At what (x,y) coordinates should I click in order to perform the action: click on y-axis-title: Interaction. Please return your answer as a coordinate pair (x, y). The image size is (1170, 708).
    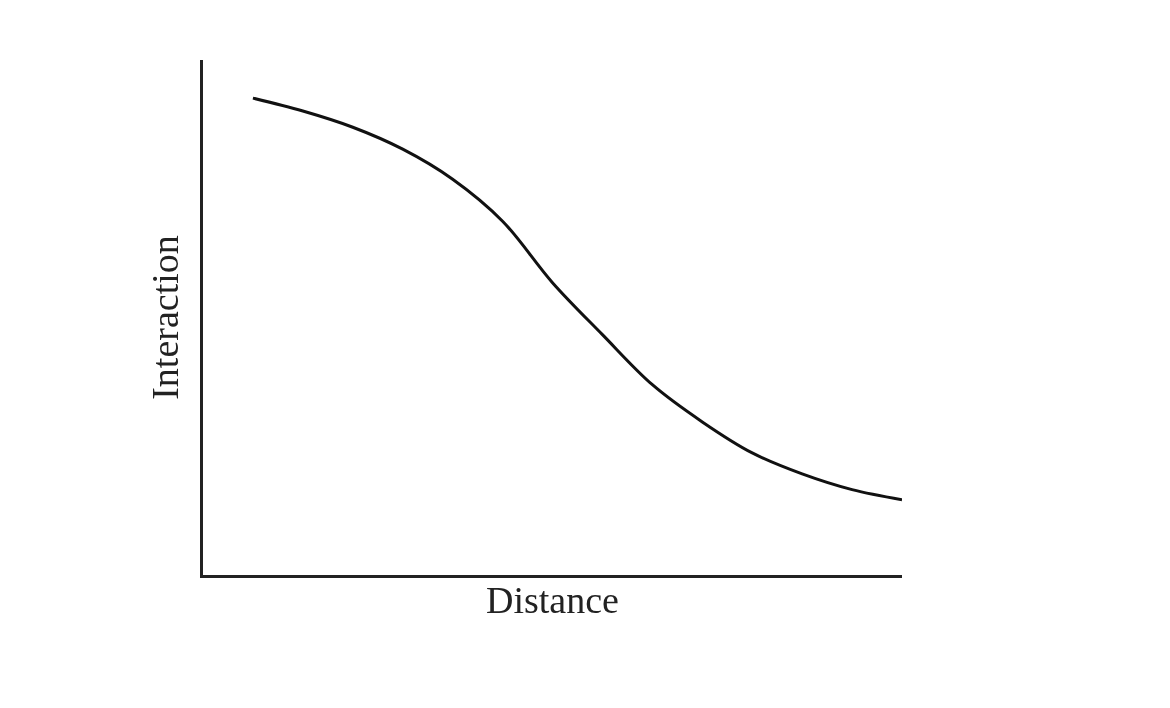
    Looking at the image, I should click on (165, 317).